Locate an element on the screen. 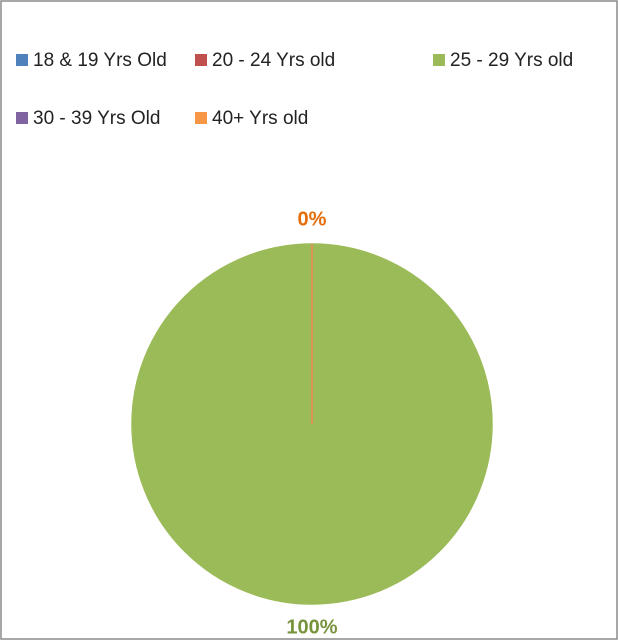  data-label: 100% is located at coordinates (311, 627).